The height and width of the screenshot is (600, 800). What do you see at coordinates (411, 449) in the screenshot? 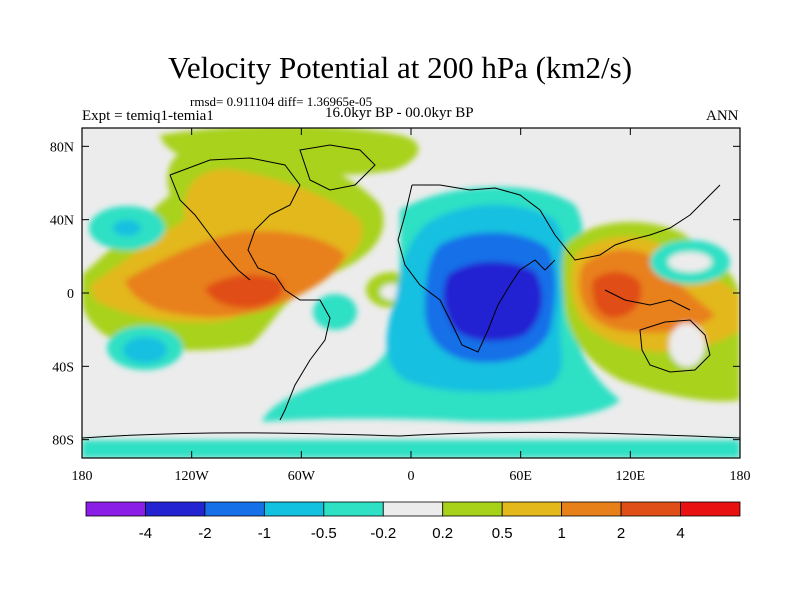
I see `contour-south-polar-band` at bounding box center [411, 449].